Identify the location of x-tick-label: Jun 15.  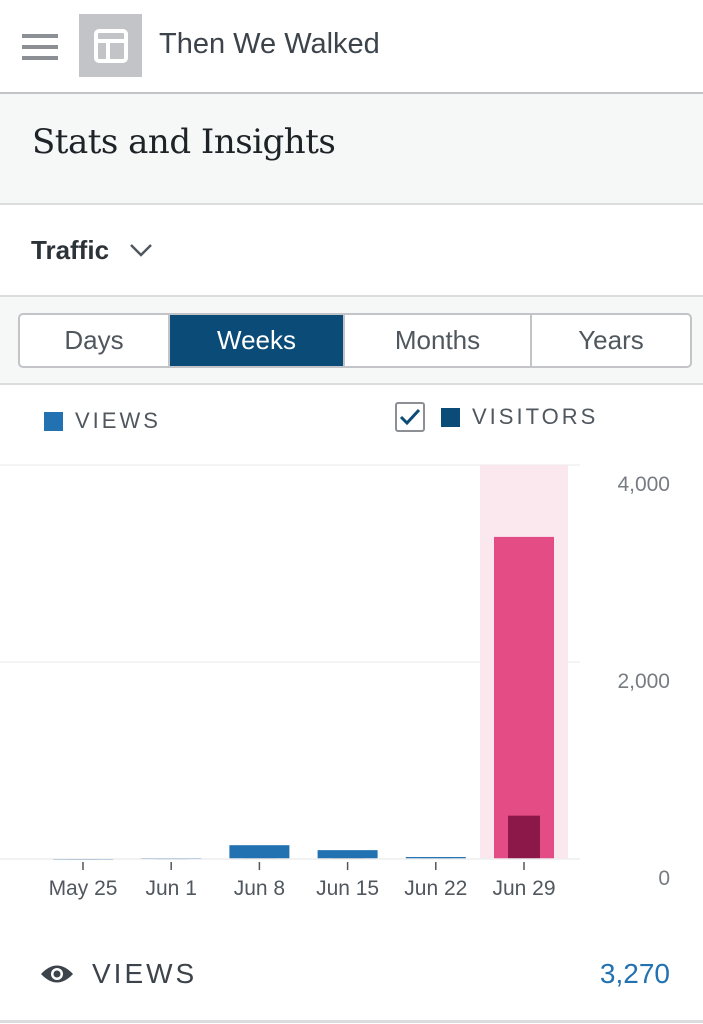
(347, 888).